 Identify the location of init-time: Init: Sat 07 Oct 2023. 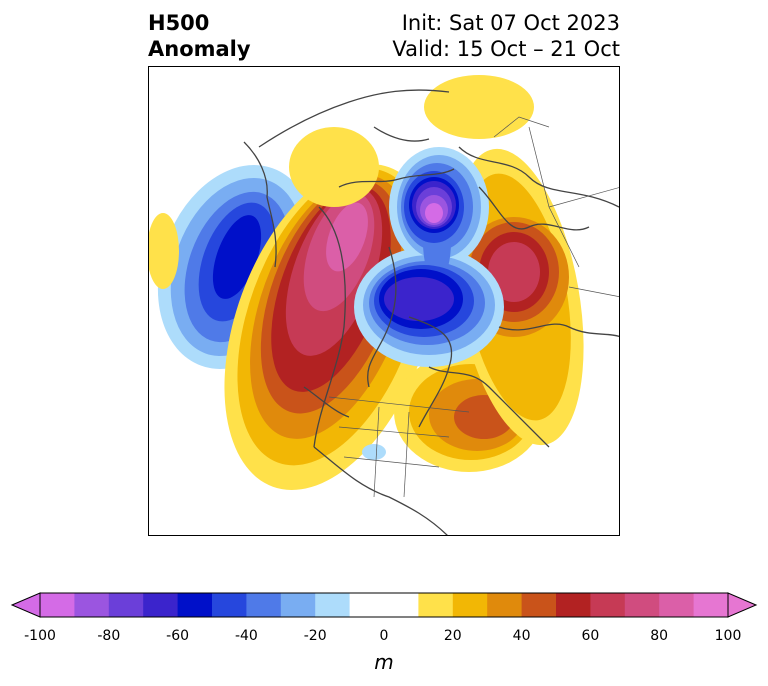
(510, 23).